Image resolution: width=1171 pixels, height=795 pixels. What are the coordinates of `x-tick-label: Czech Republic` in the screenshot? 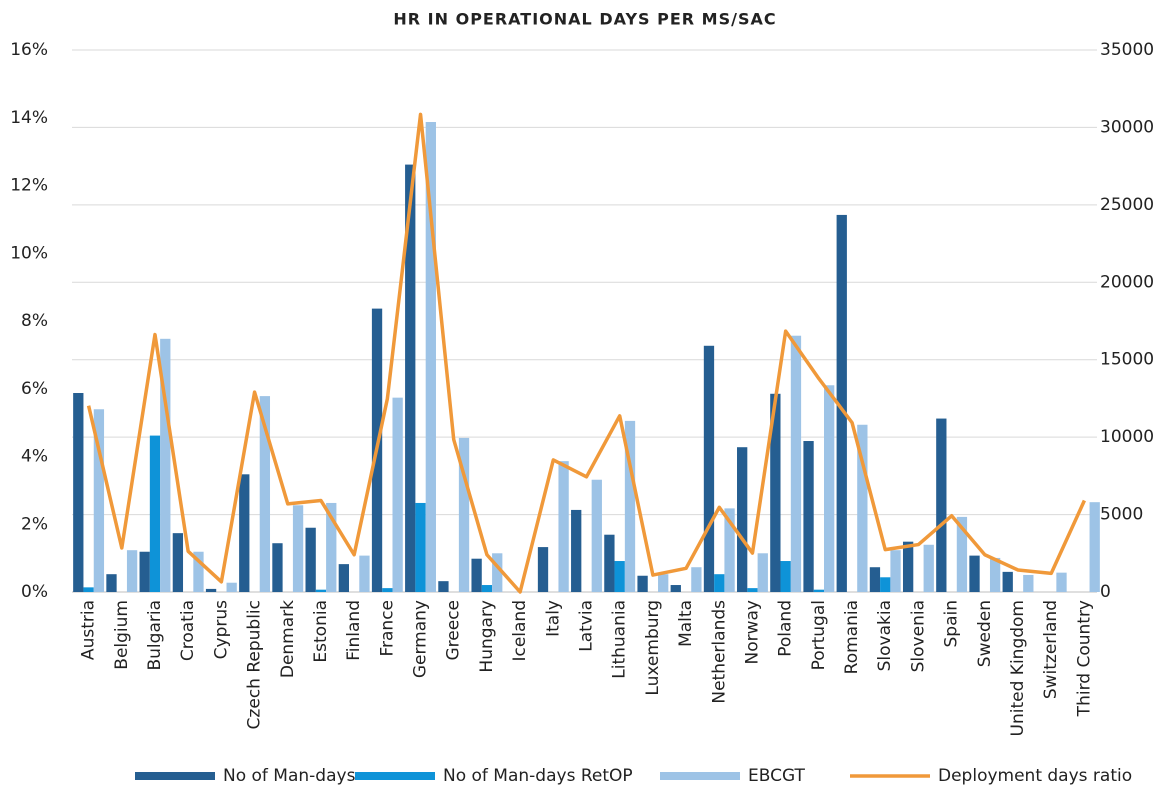 It's located at (255, 664).